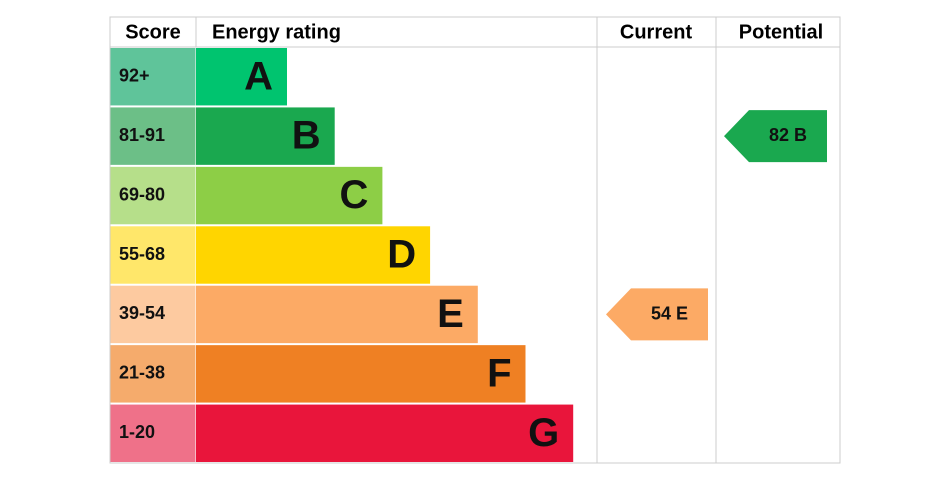 The image size is (950, 480). Describe the element at coordinates (800, 135) in the screenshot. I see `potential-rating: B` at that location.